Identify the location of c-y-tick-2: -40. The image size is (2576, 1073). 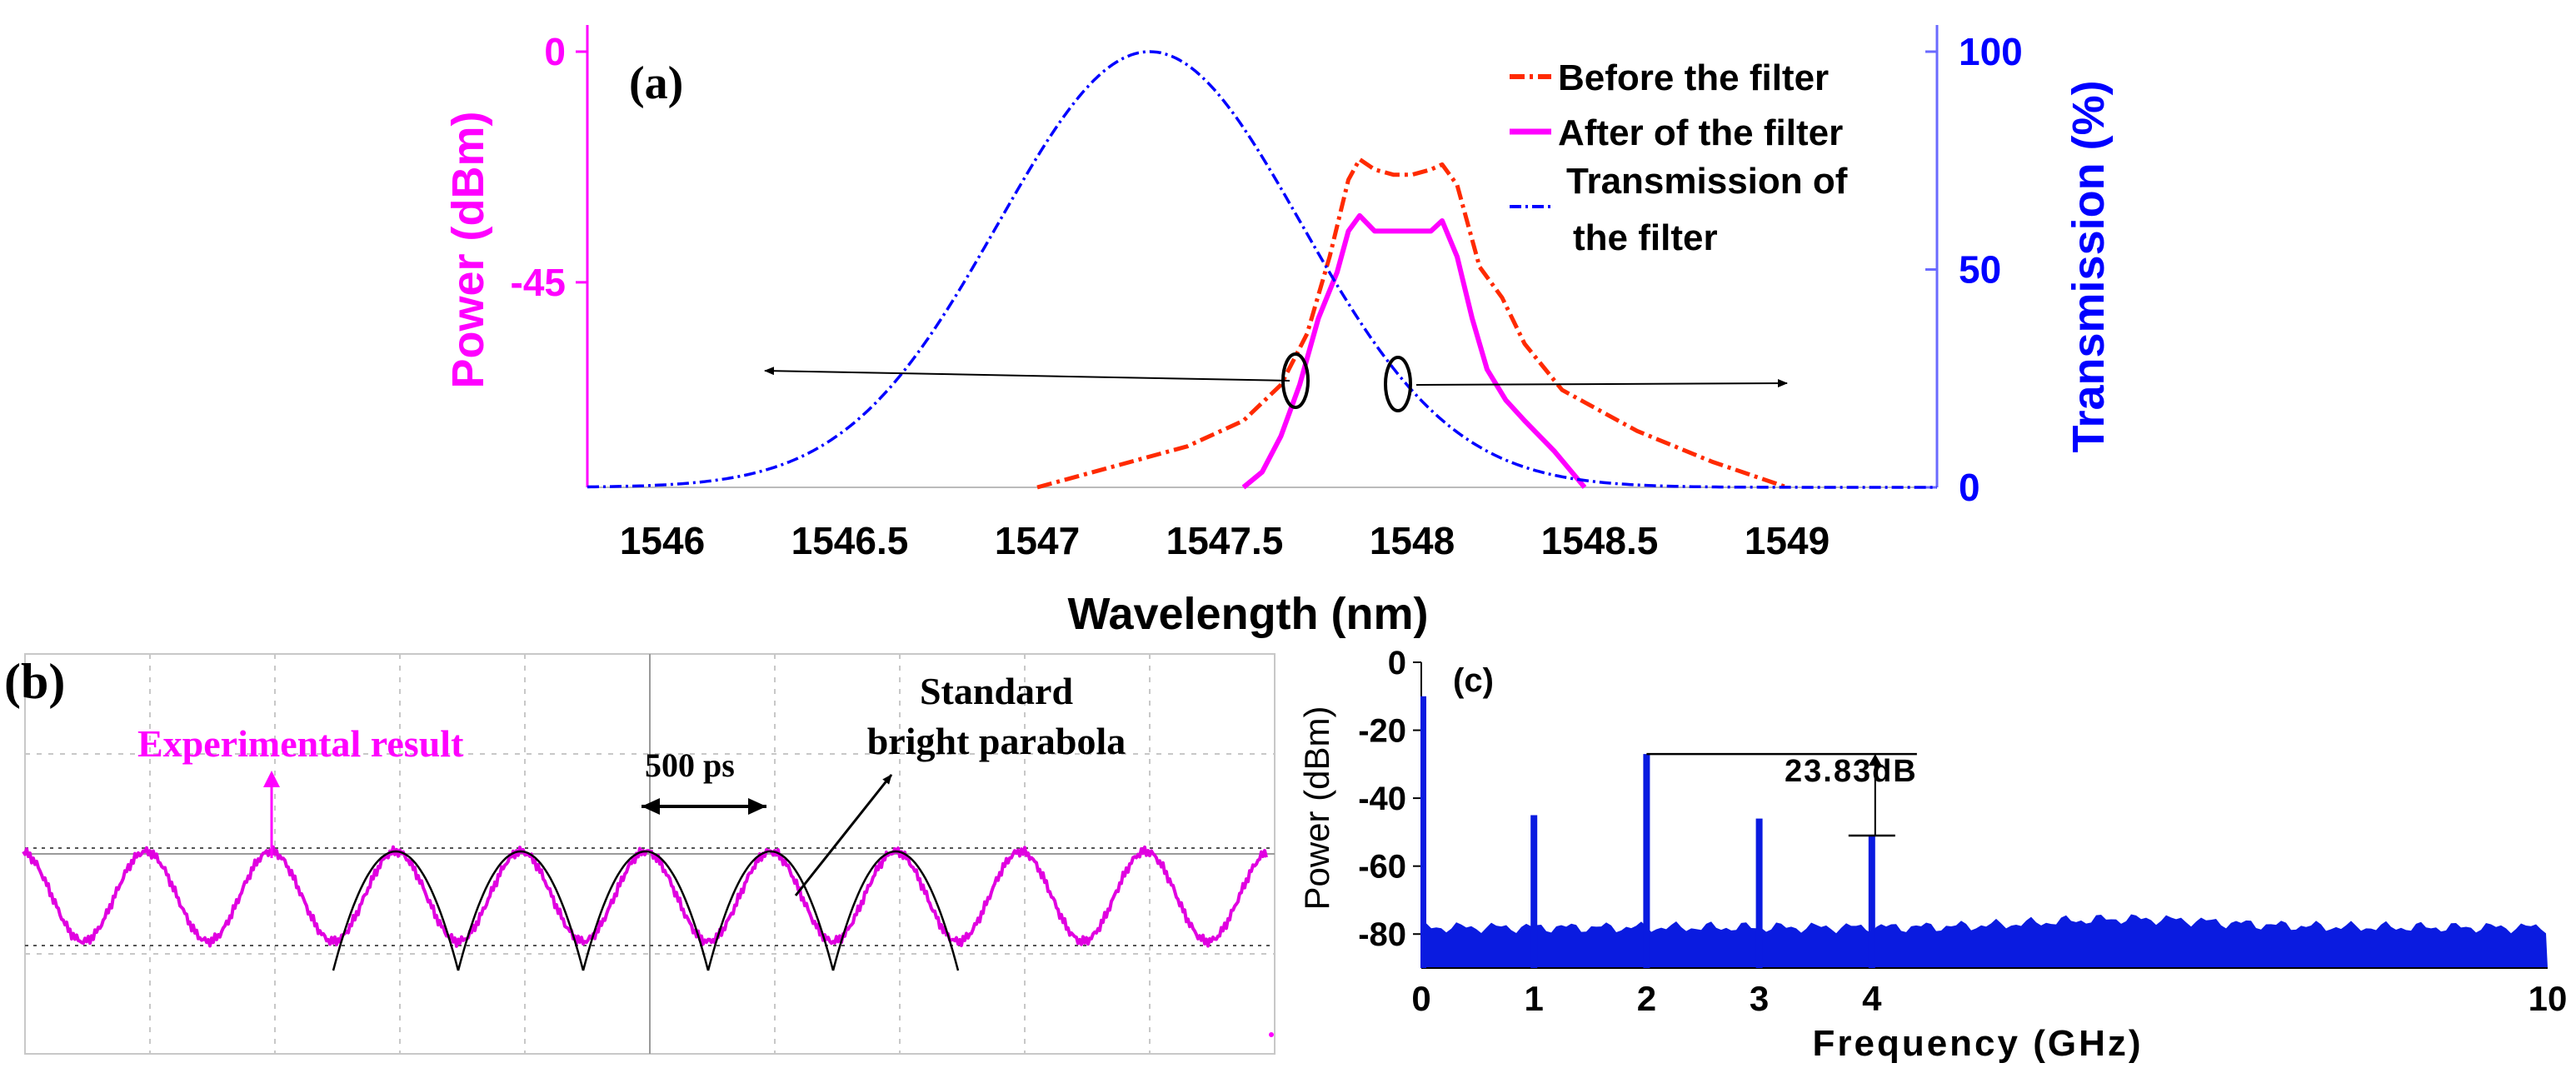
(1382, 799).